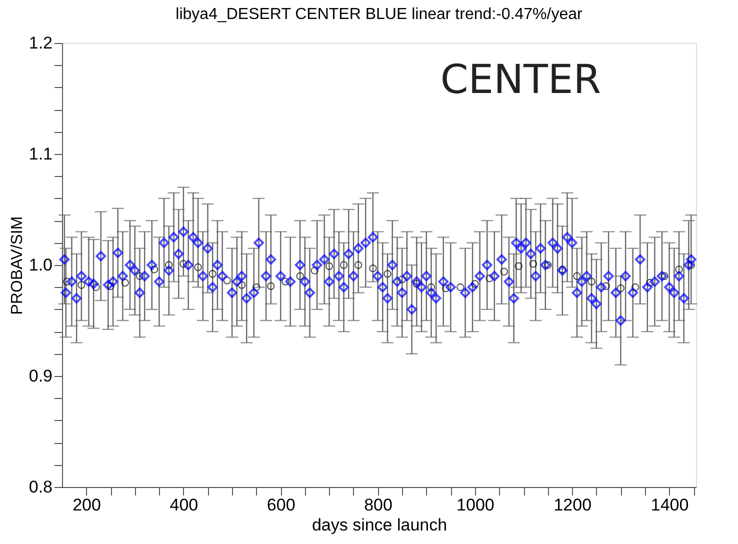 The width and height of the screenshot is (738, 544). Describe the element at coordinates (281, 505) in the screenshot. I see `x-tick-label: 600` at that location.